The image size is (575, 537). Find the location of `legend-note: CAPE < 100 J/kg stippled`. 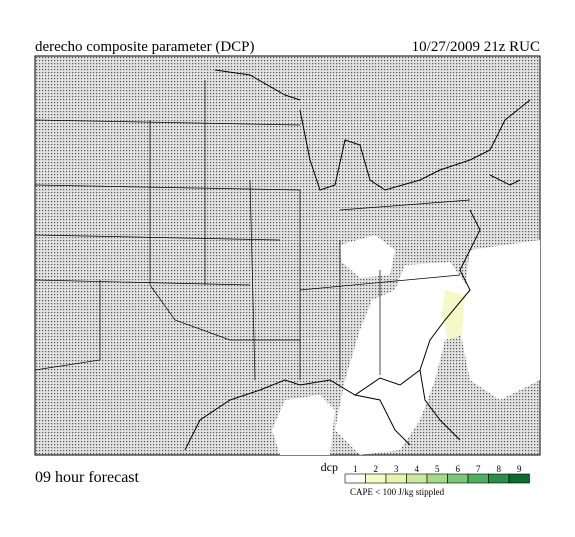

legend-note: CAPE < 100 J/kg stippled is located at coordinates (397, 492).